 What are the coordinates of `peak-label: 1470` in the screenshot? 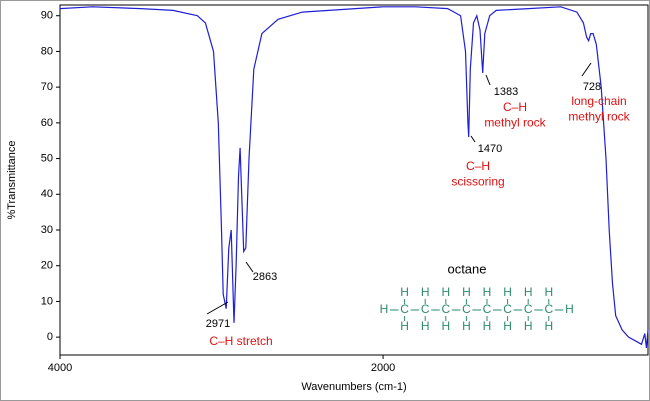 It's located at (490, 149).